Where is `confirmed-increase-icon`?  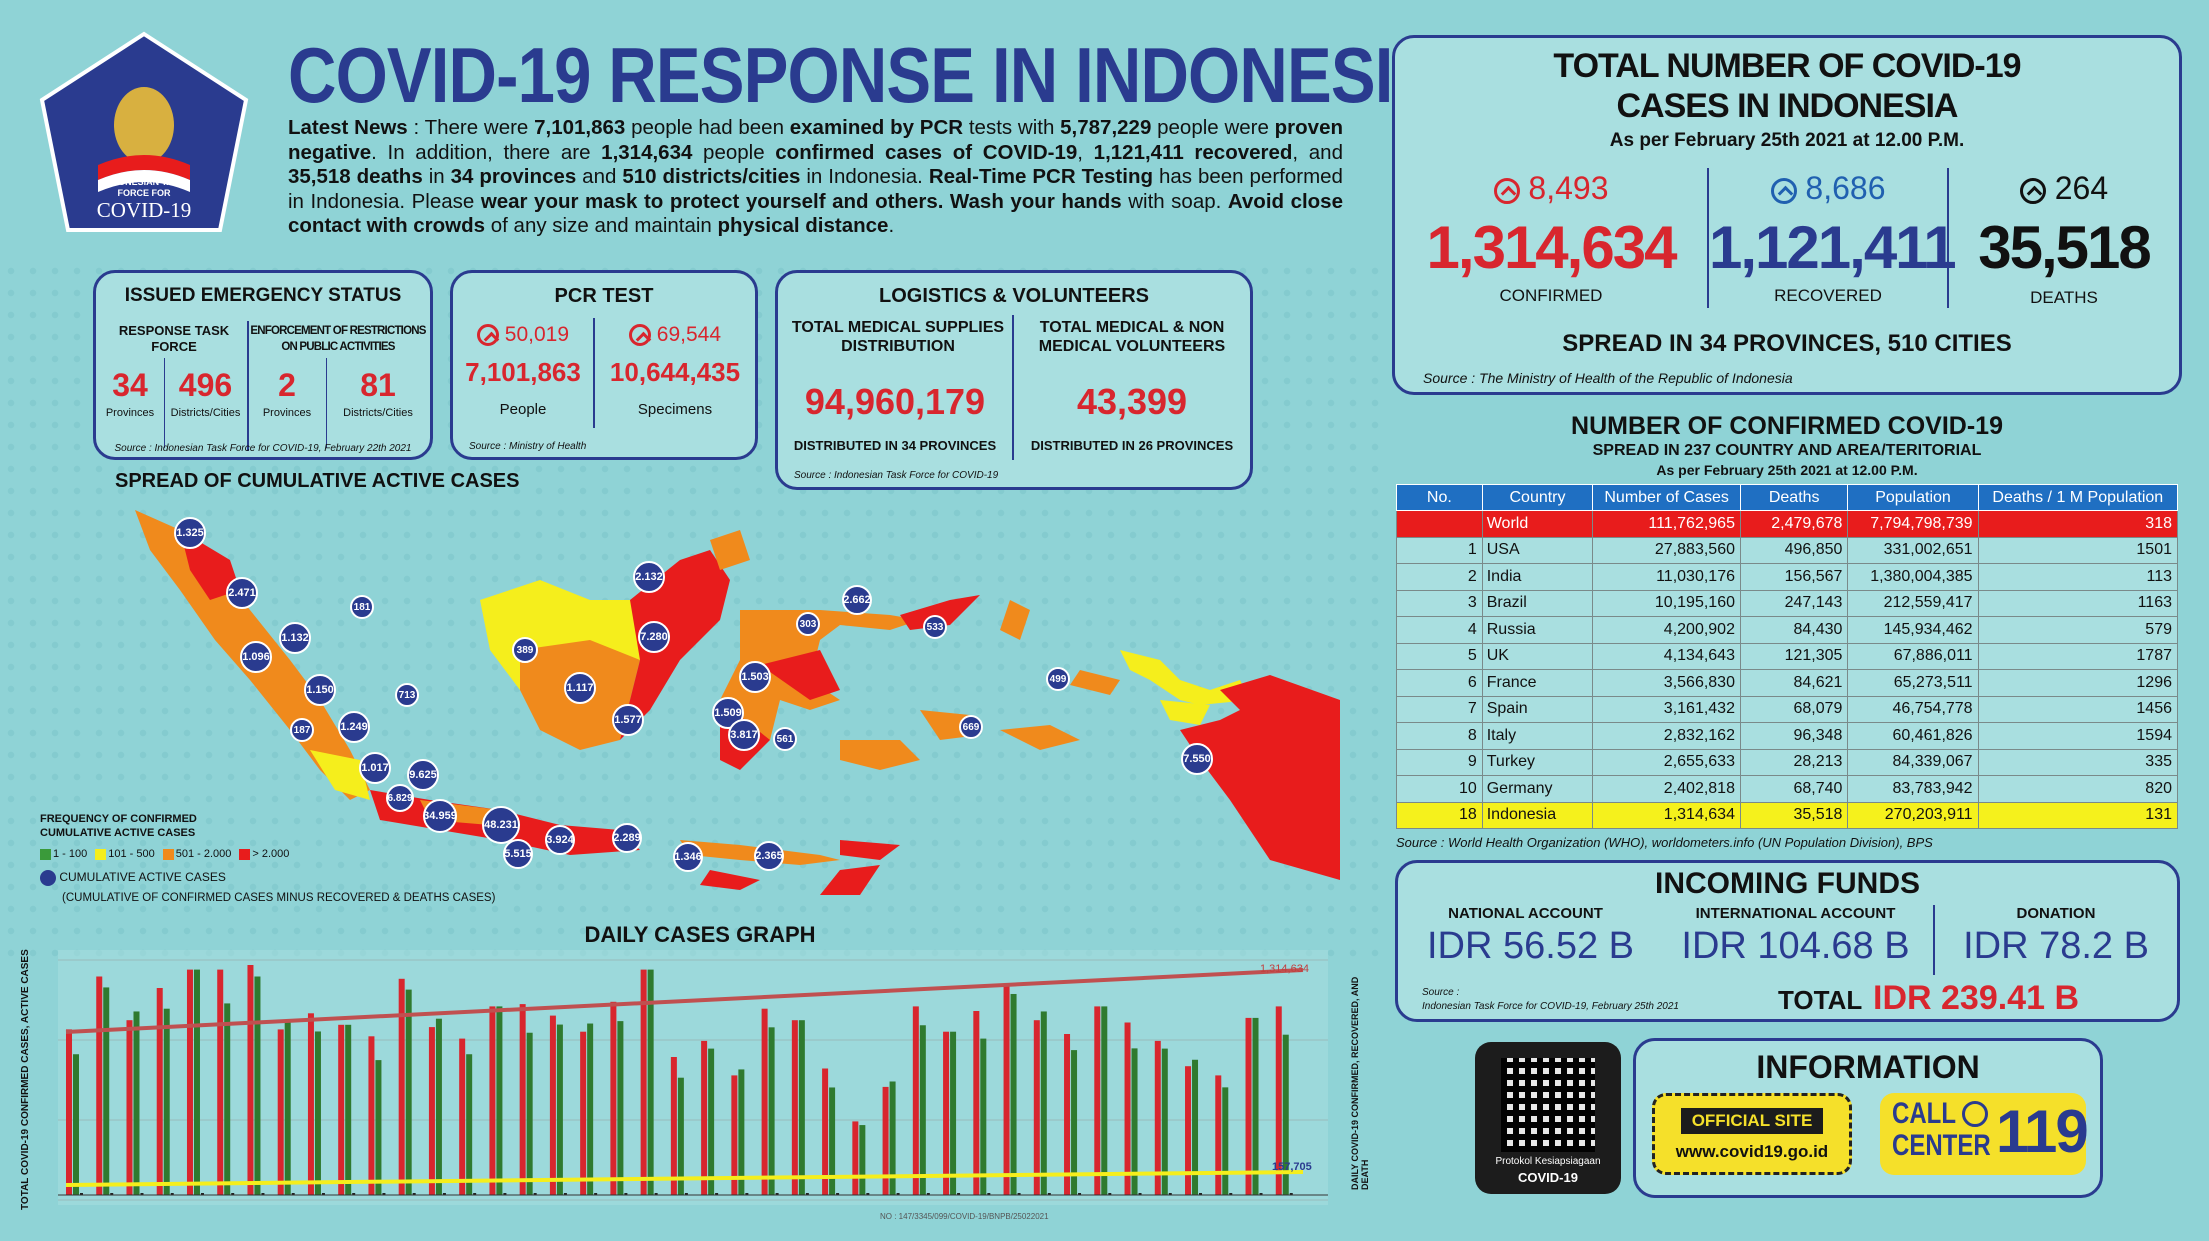 confirmed-increase-icon is located at coordinates (1506, 190).